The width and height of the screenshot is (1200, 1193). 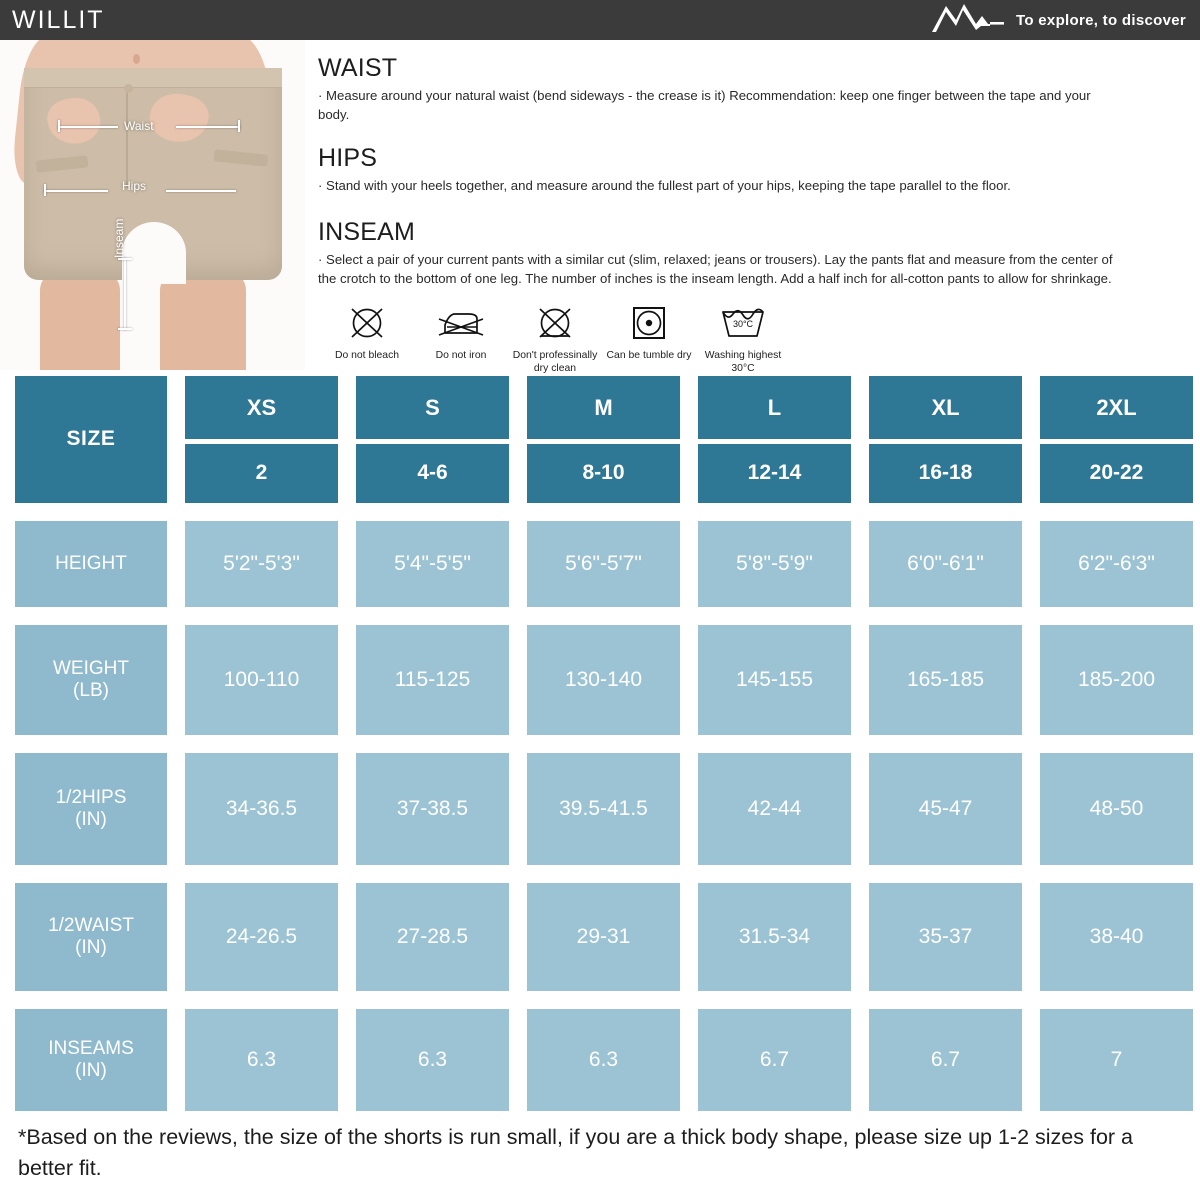 I want to click on guide-heading-hips: HIPS, so click(x=348, y=158).